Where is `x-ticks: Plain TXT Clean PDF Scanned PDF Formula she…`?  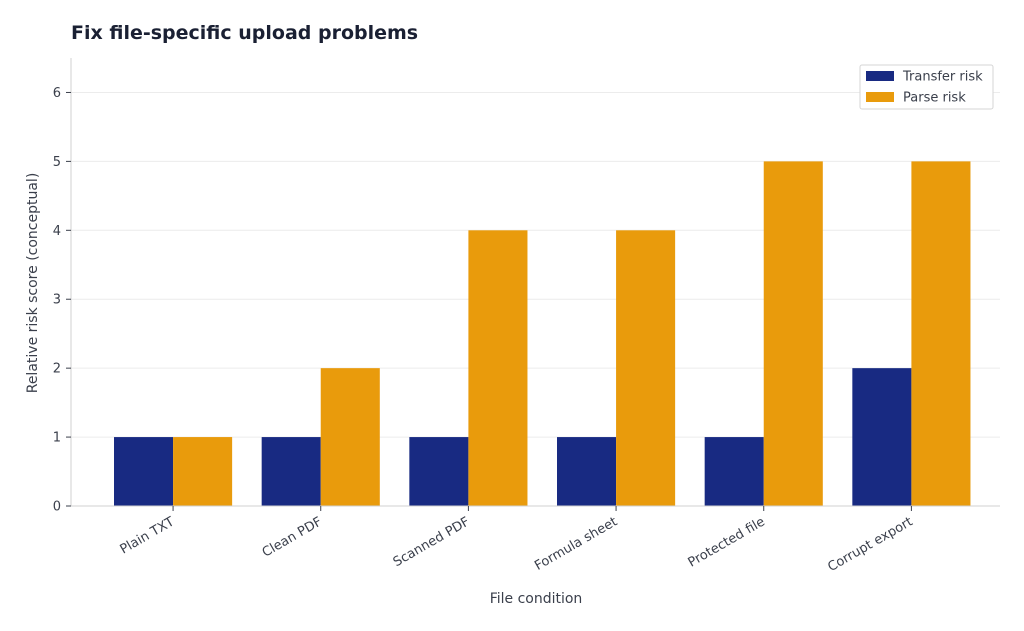 x-ticks: Plain TXT Clean PDF Scanned PDF Formula she… is located at coordinates (516, 540).